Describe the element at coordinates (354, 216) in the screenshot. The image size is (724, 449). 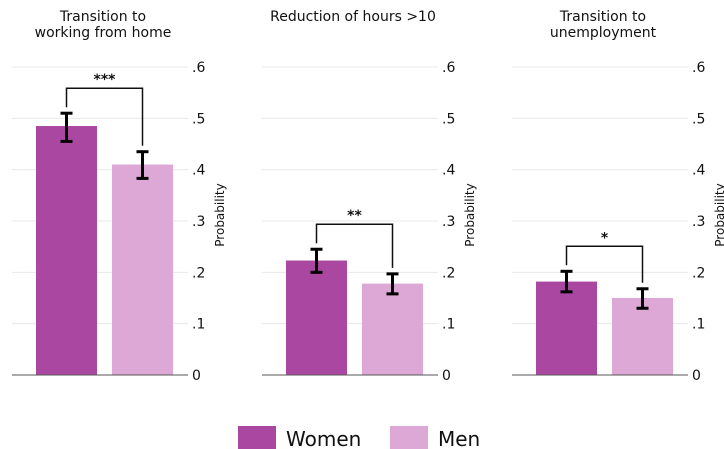
I see `significance-label: **` at that location.